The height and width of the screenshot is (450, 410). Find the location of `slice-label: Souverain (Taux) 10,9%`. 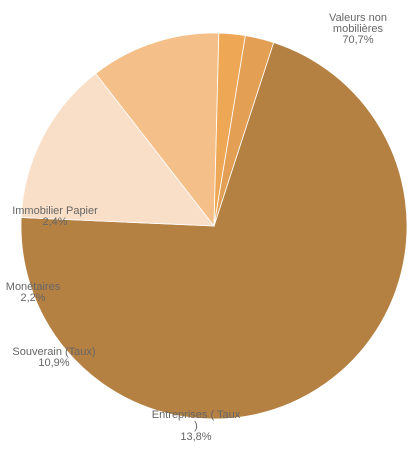

slice-label: Souverain (Taux) 10,9% is located at coordinates (53, 357).